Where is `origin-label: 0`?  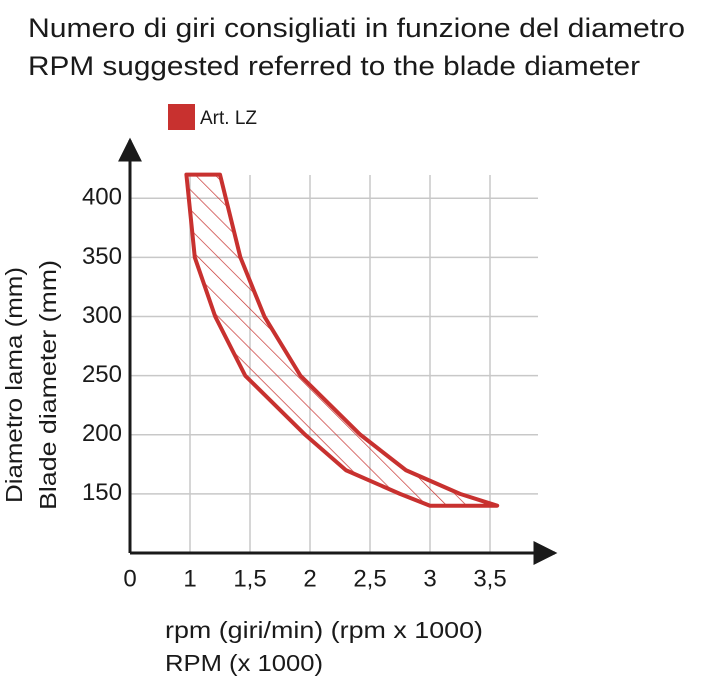
origin-label: 0 is located at coordinates (129, 578).